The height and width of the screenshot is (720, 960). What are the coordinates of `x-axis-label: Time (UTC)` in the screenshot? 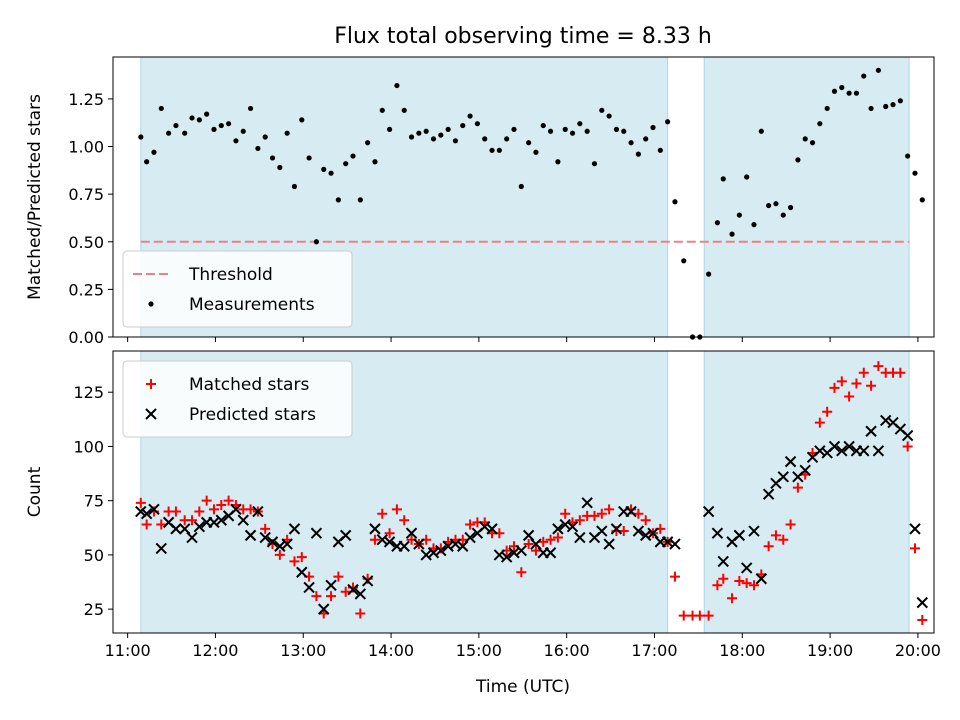 It's located at (522, 687).